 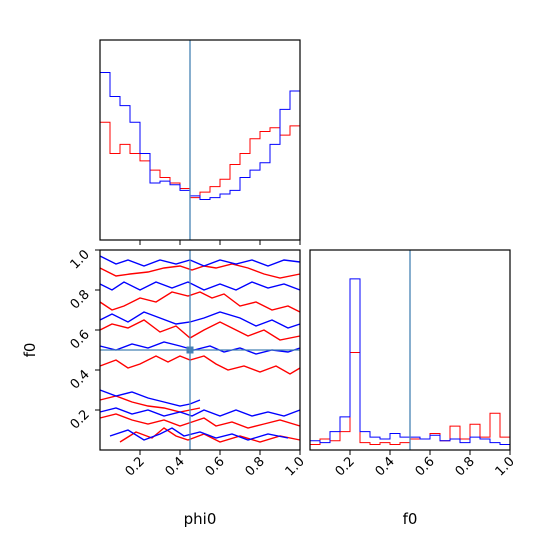 What do you see at coordinates (200, 160) in the screenshot?
I see `phi0-hist-red-series` at bounding box center [200, 160].